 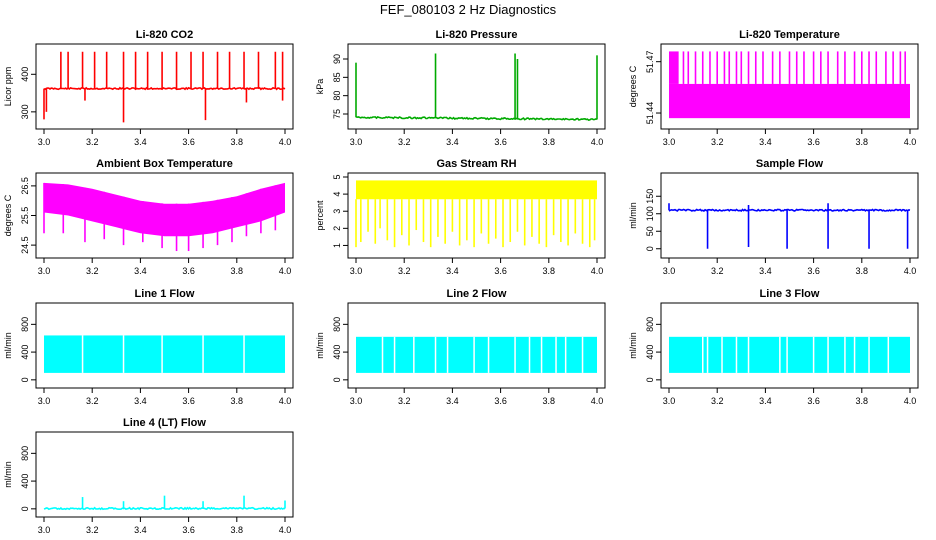 What do you see at coordinates (476, 164) in the screenshot?
I see `chart-title: Gas Stream RH` at bounding box center [476, 164].